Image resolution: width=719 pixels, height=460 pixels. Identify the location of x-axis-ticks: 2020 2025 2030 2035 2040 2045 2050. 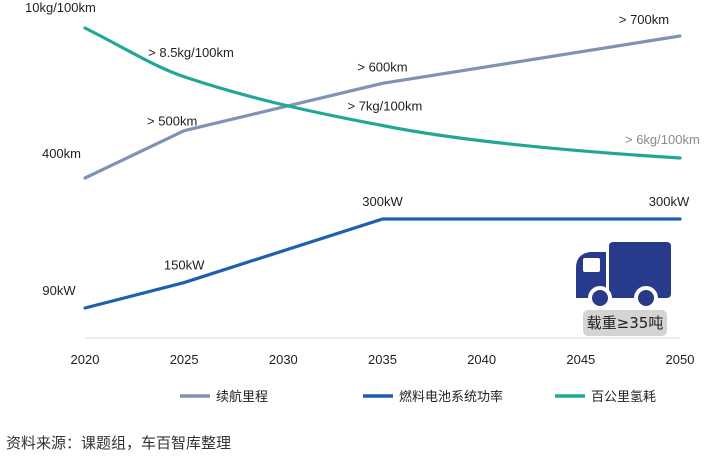
(383, 359).